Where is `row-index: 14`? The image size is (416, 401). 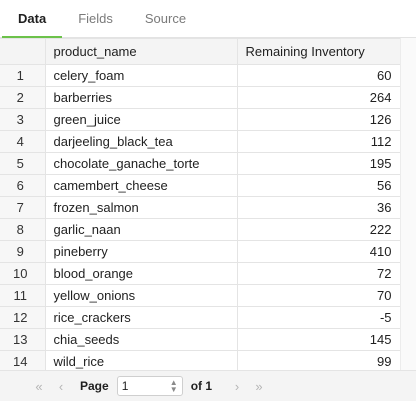
row-index: 14 is located at coordinates (23, 360).